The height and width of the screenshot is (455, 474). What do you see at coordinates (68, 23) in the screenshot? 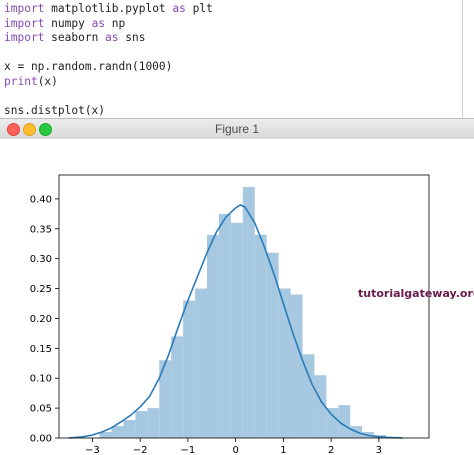
I see `code-token: numpy` at bounding box center [68, 23].